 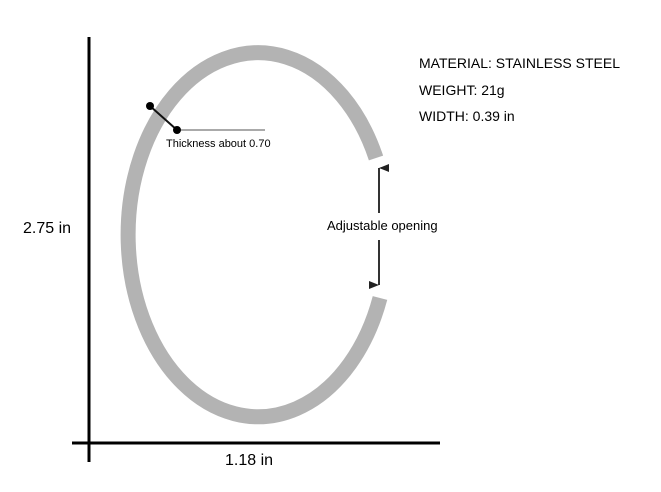 I want to click on height-label: 2.75 in, so click(x=47, y=228).